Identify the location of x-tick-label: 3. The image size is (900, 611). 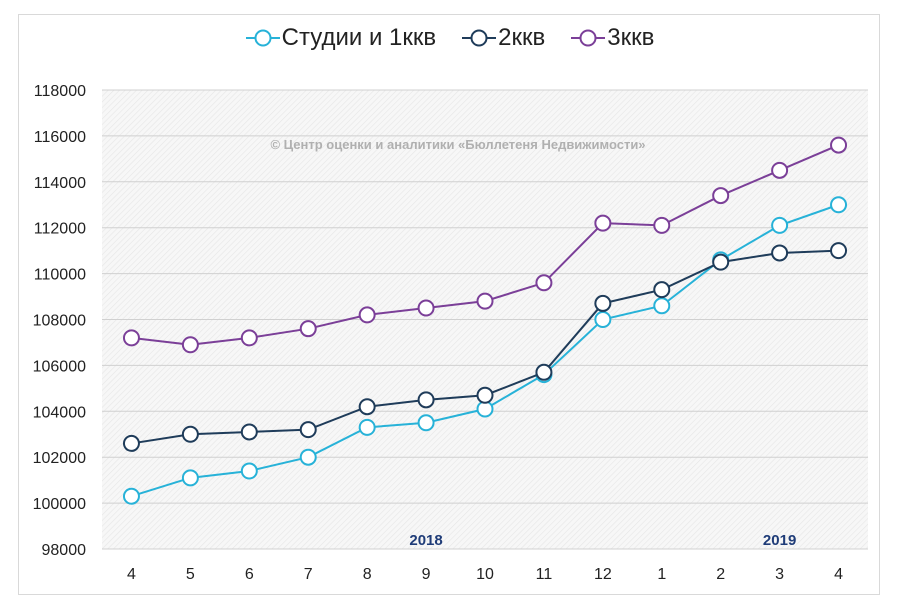
(779, 574).